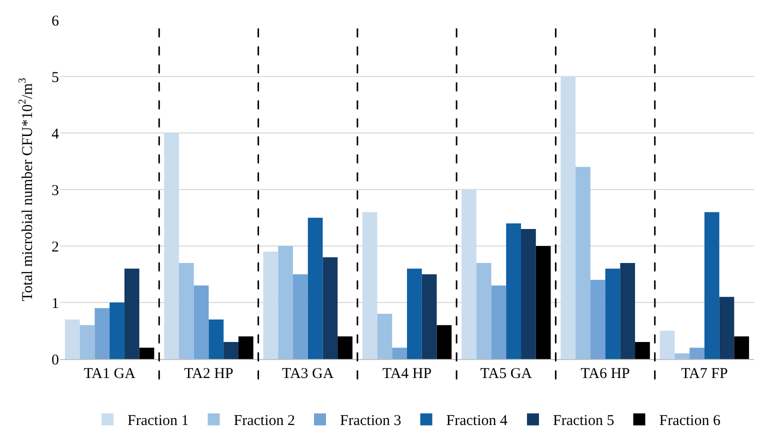  I want to click on x-tick-label: TA7 FP, so click(704, 374).